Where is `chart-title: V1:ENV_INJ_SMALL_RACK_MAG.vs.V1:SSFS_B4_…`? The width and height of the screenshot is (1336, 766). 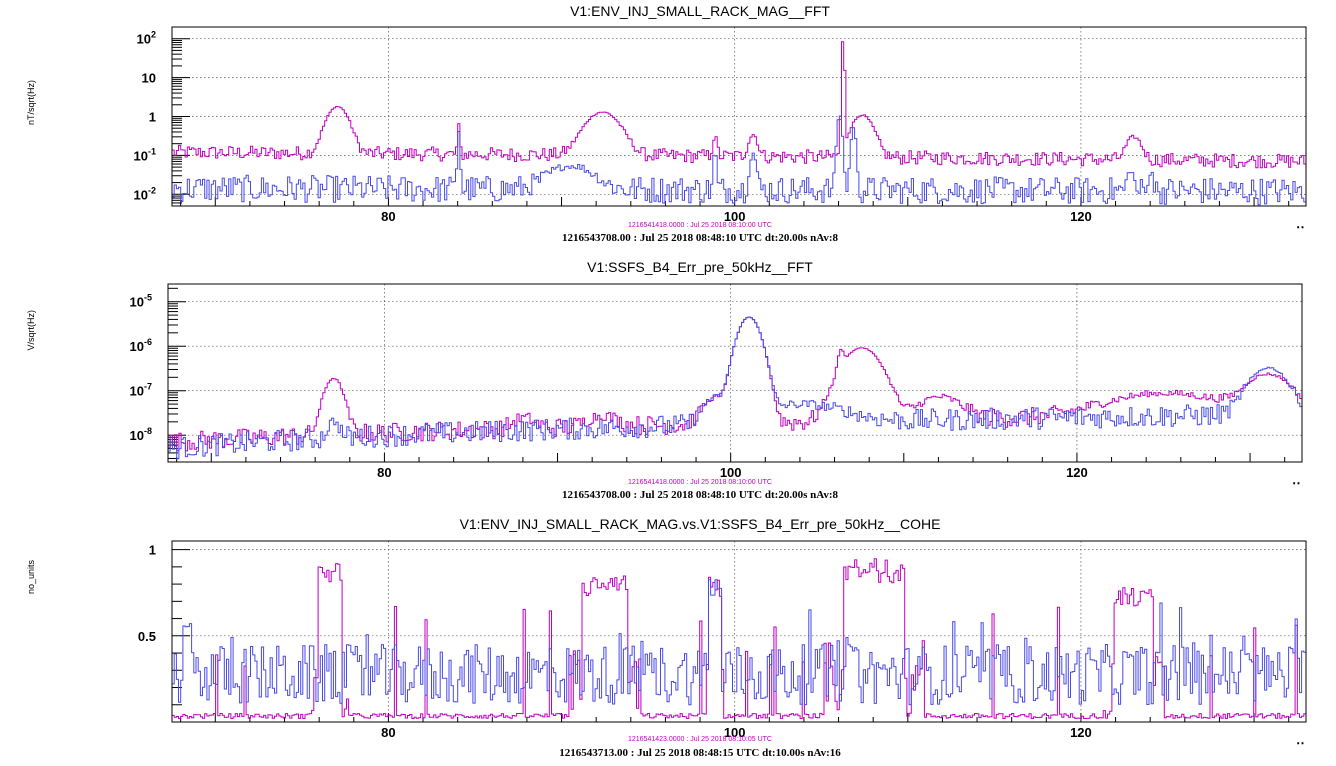
chart-title: V1:ENV_INJ_SMALL_RACK_MAG.vs.V1:SSFS_B4_… is located at coordinates (700, 524).